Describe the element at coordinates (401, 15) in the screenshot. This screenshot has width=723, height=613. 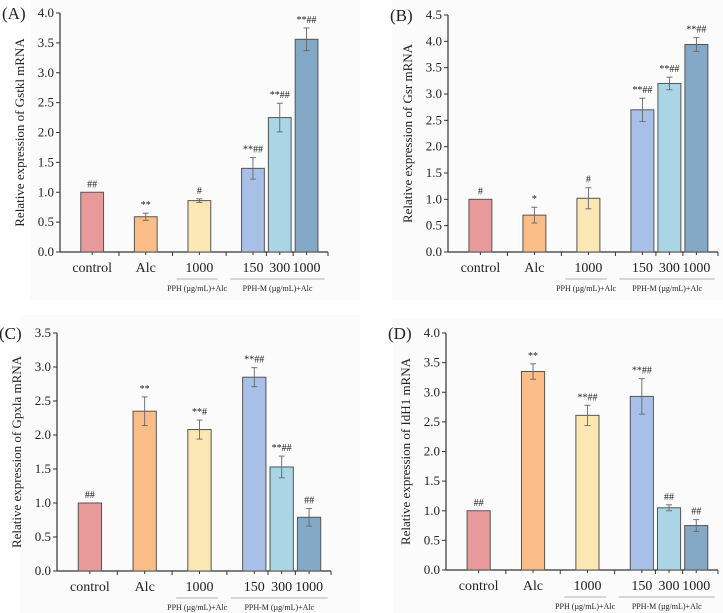
I see `panel-label: (B)` at that location.